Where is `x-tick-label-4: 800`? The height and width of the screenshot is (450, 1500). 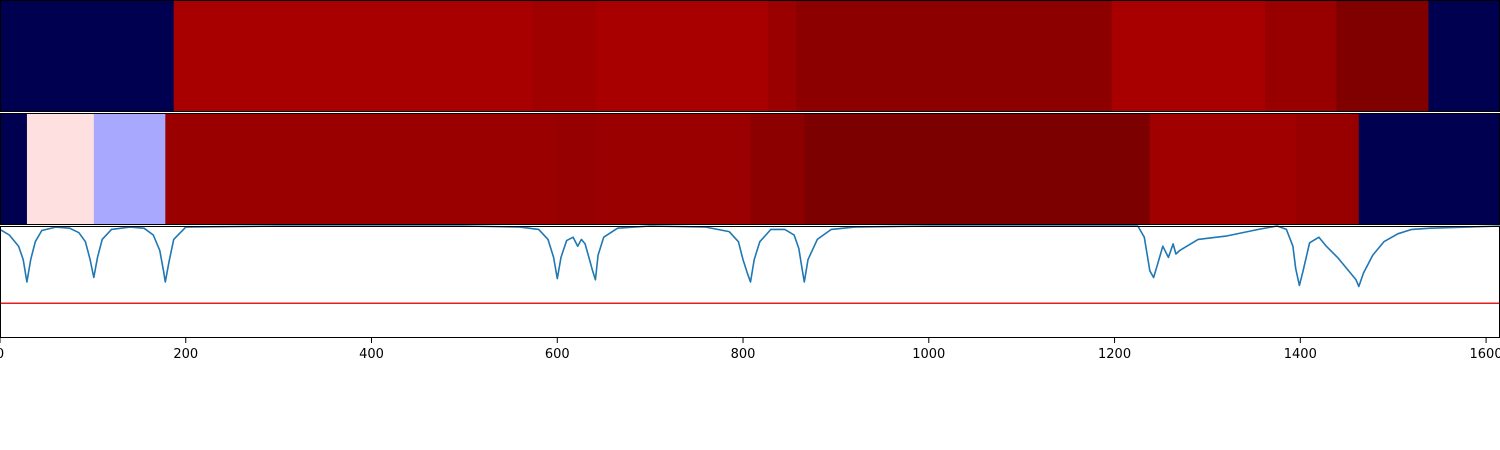 x-tick-label-4: 800 is located at coordinates (743, 354).